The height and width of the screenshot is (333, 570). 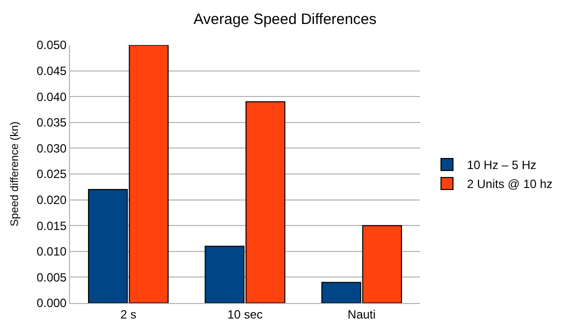 What do you see at coordinates (51, 303) in the screenshot?
I see `y-tick-label: 0.000` at bounding box center [51, 303].